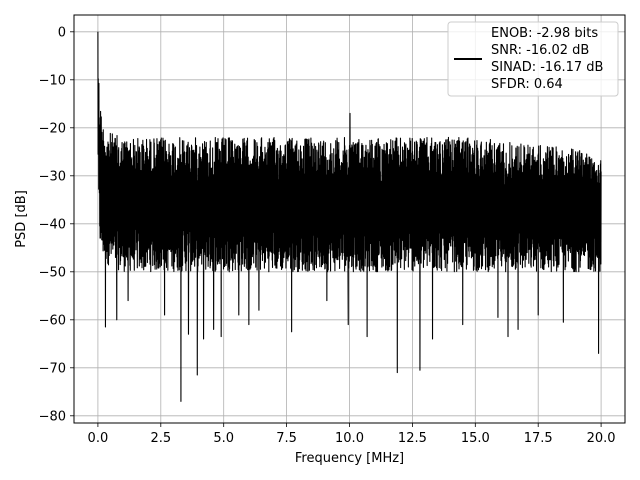  Describe the element at coordinates (540, 50) in the screenshot. I see `legend-entry-snr: SNR: -16.02 dB` at that location.